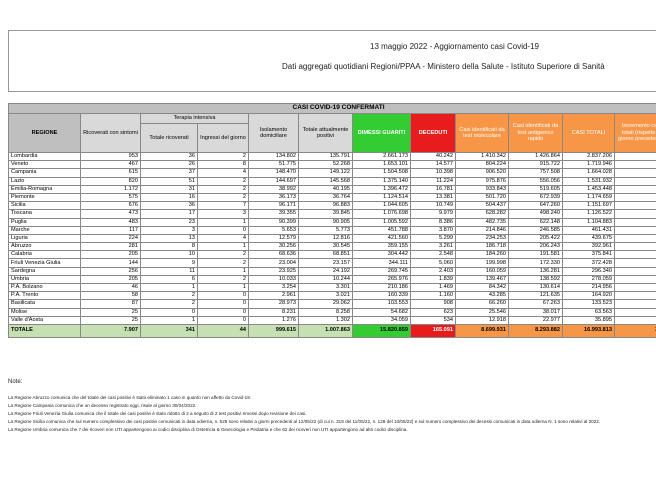  What do you see at coordinates (482, 296) in the screenshot?
I see `cell: 43.285` at bounding box center [482, 296].